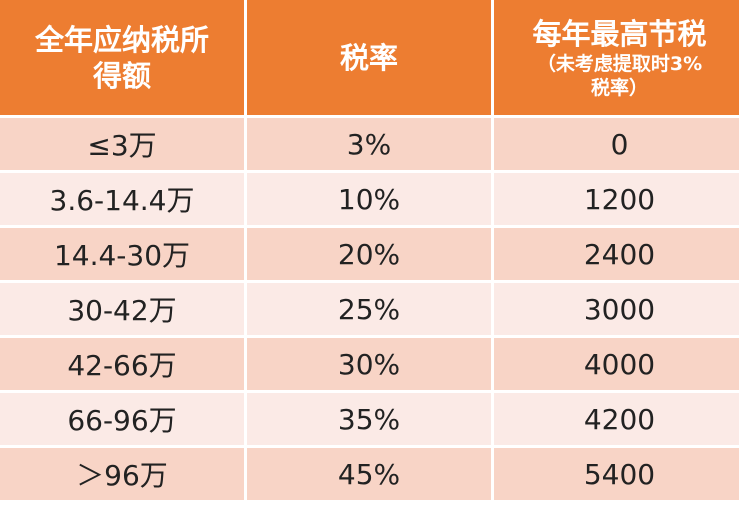  Describe the element at coordinates (616, 419) in the screenshot. I see `table-cell: 4200` at that location.